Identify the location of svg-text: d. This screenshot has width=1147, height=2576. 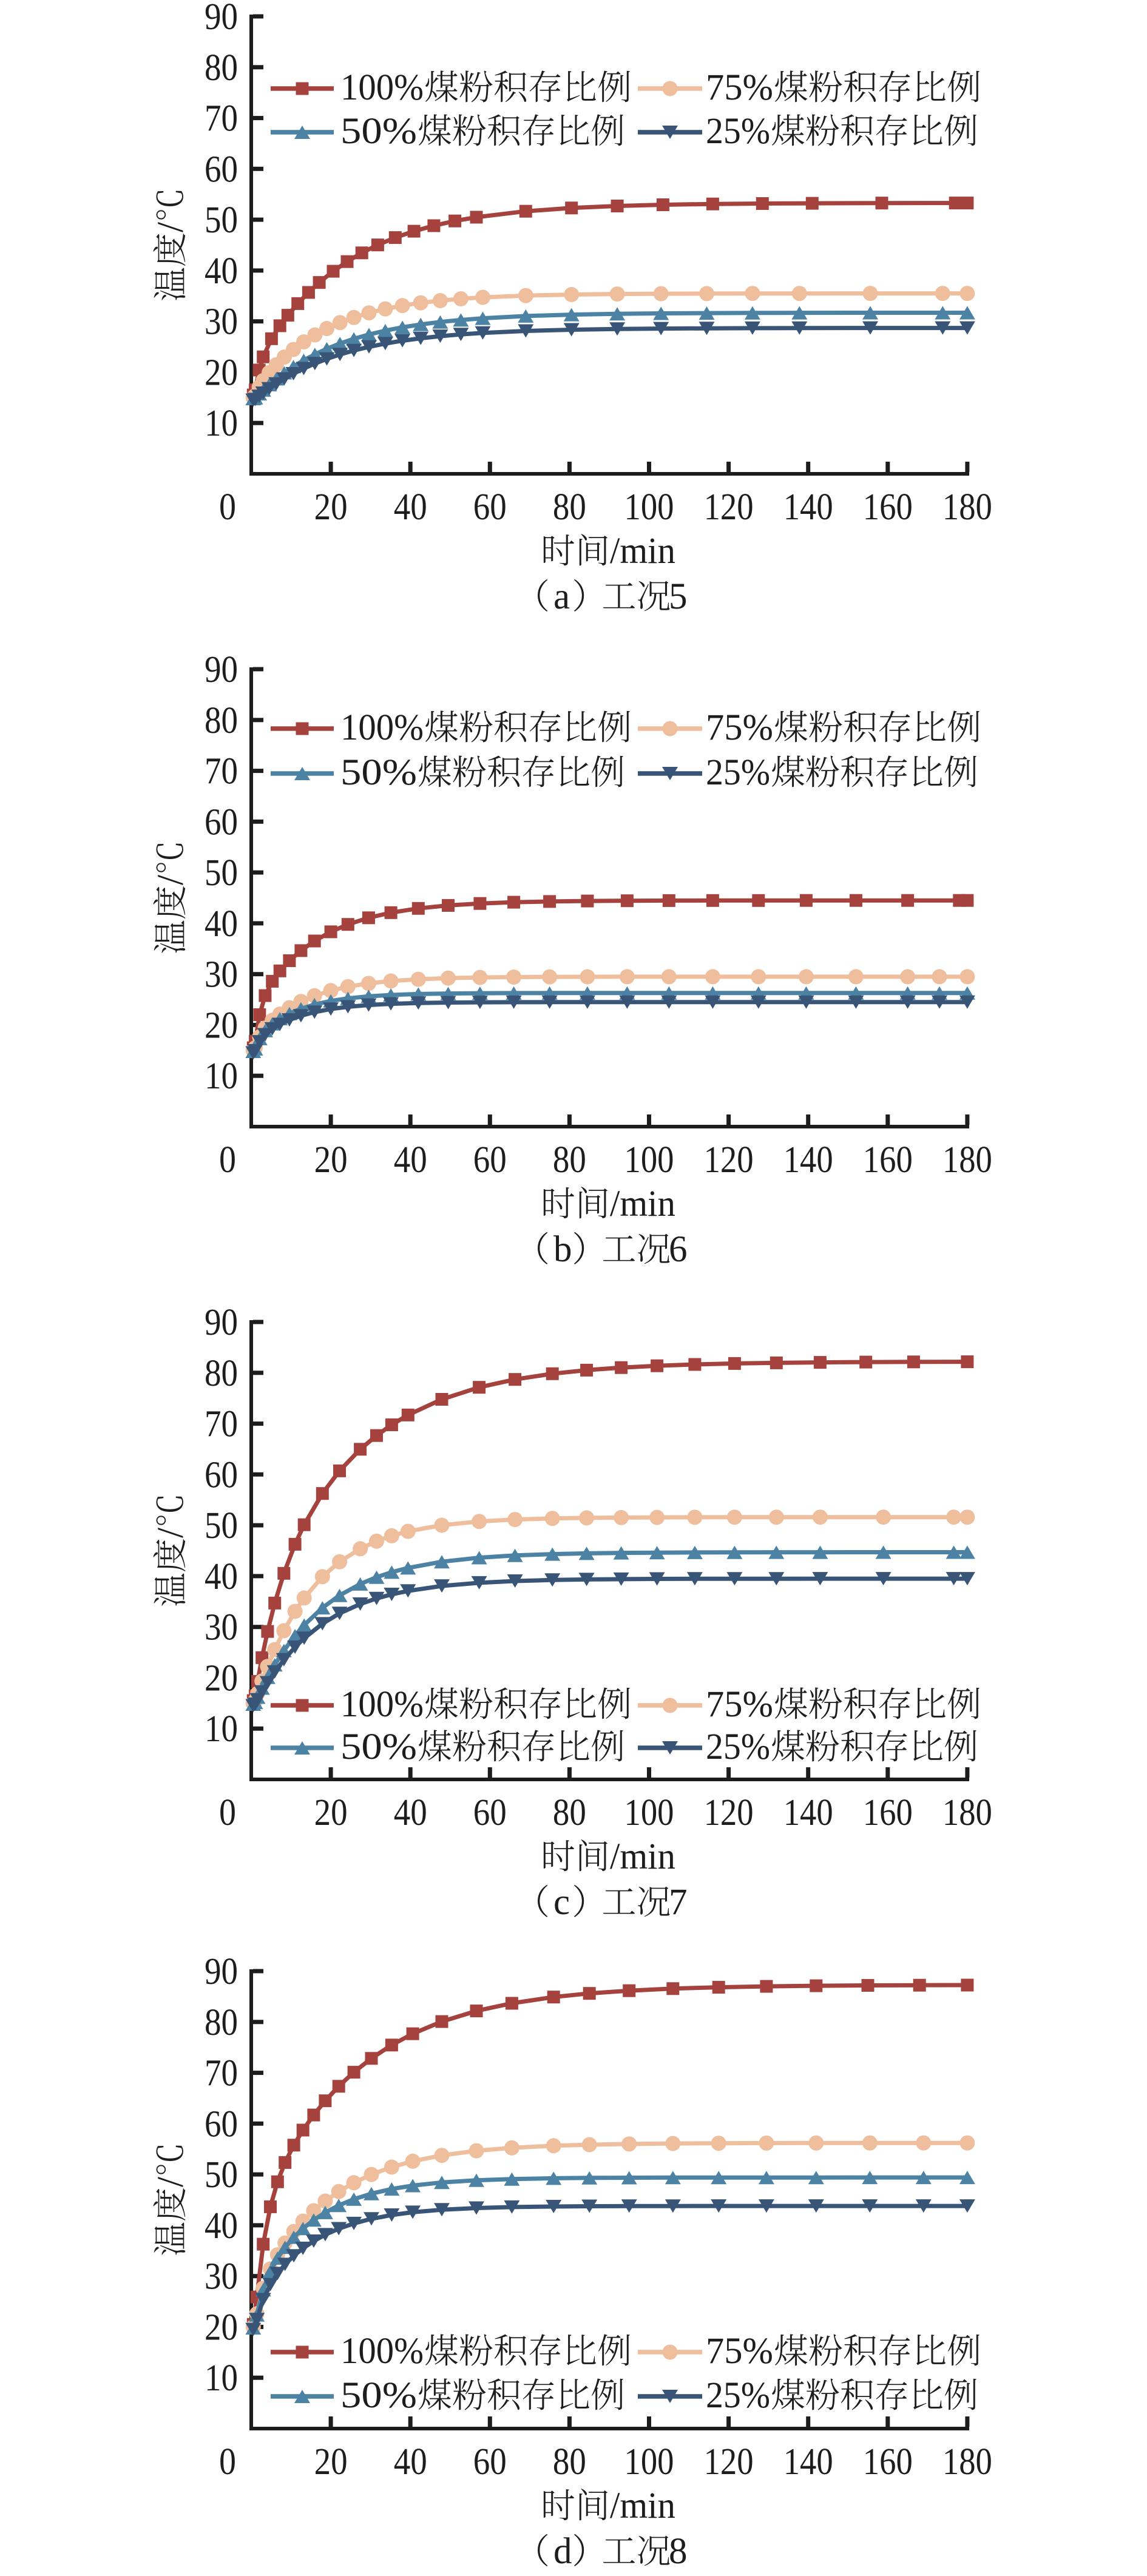
(562, 2551).